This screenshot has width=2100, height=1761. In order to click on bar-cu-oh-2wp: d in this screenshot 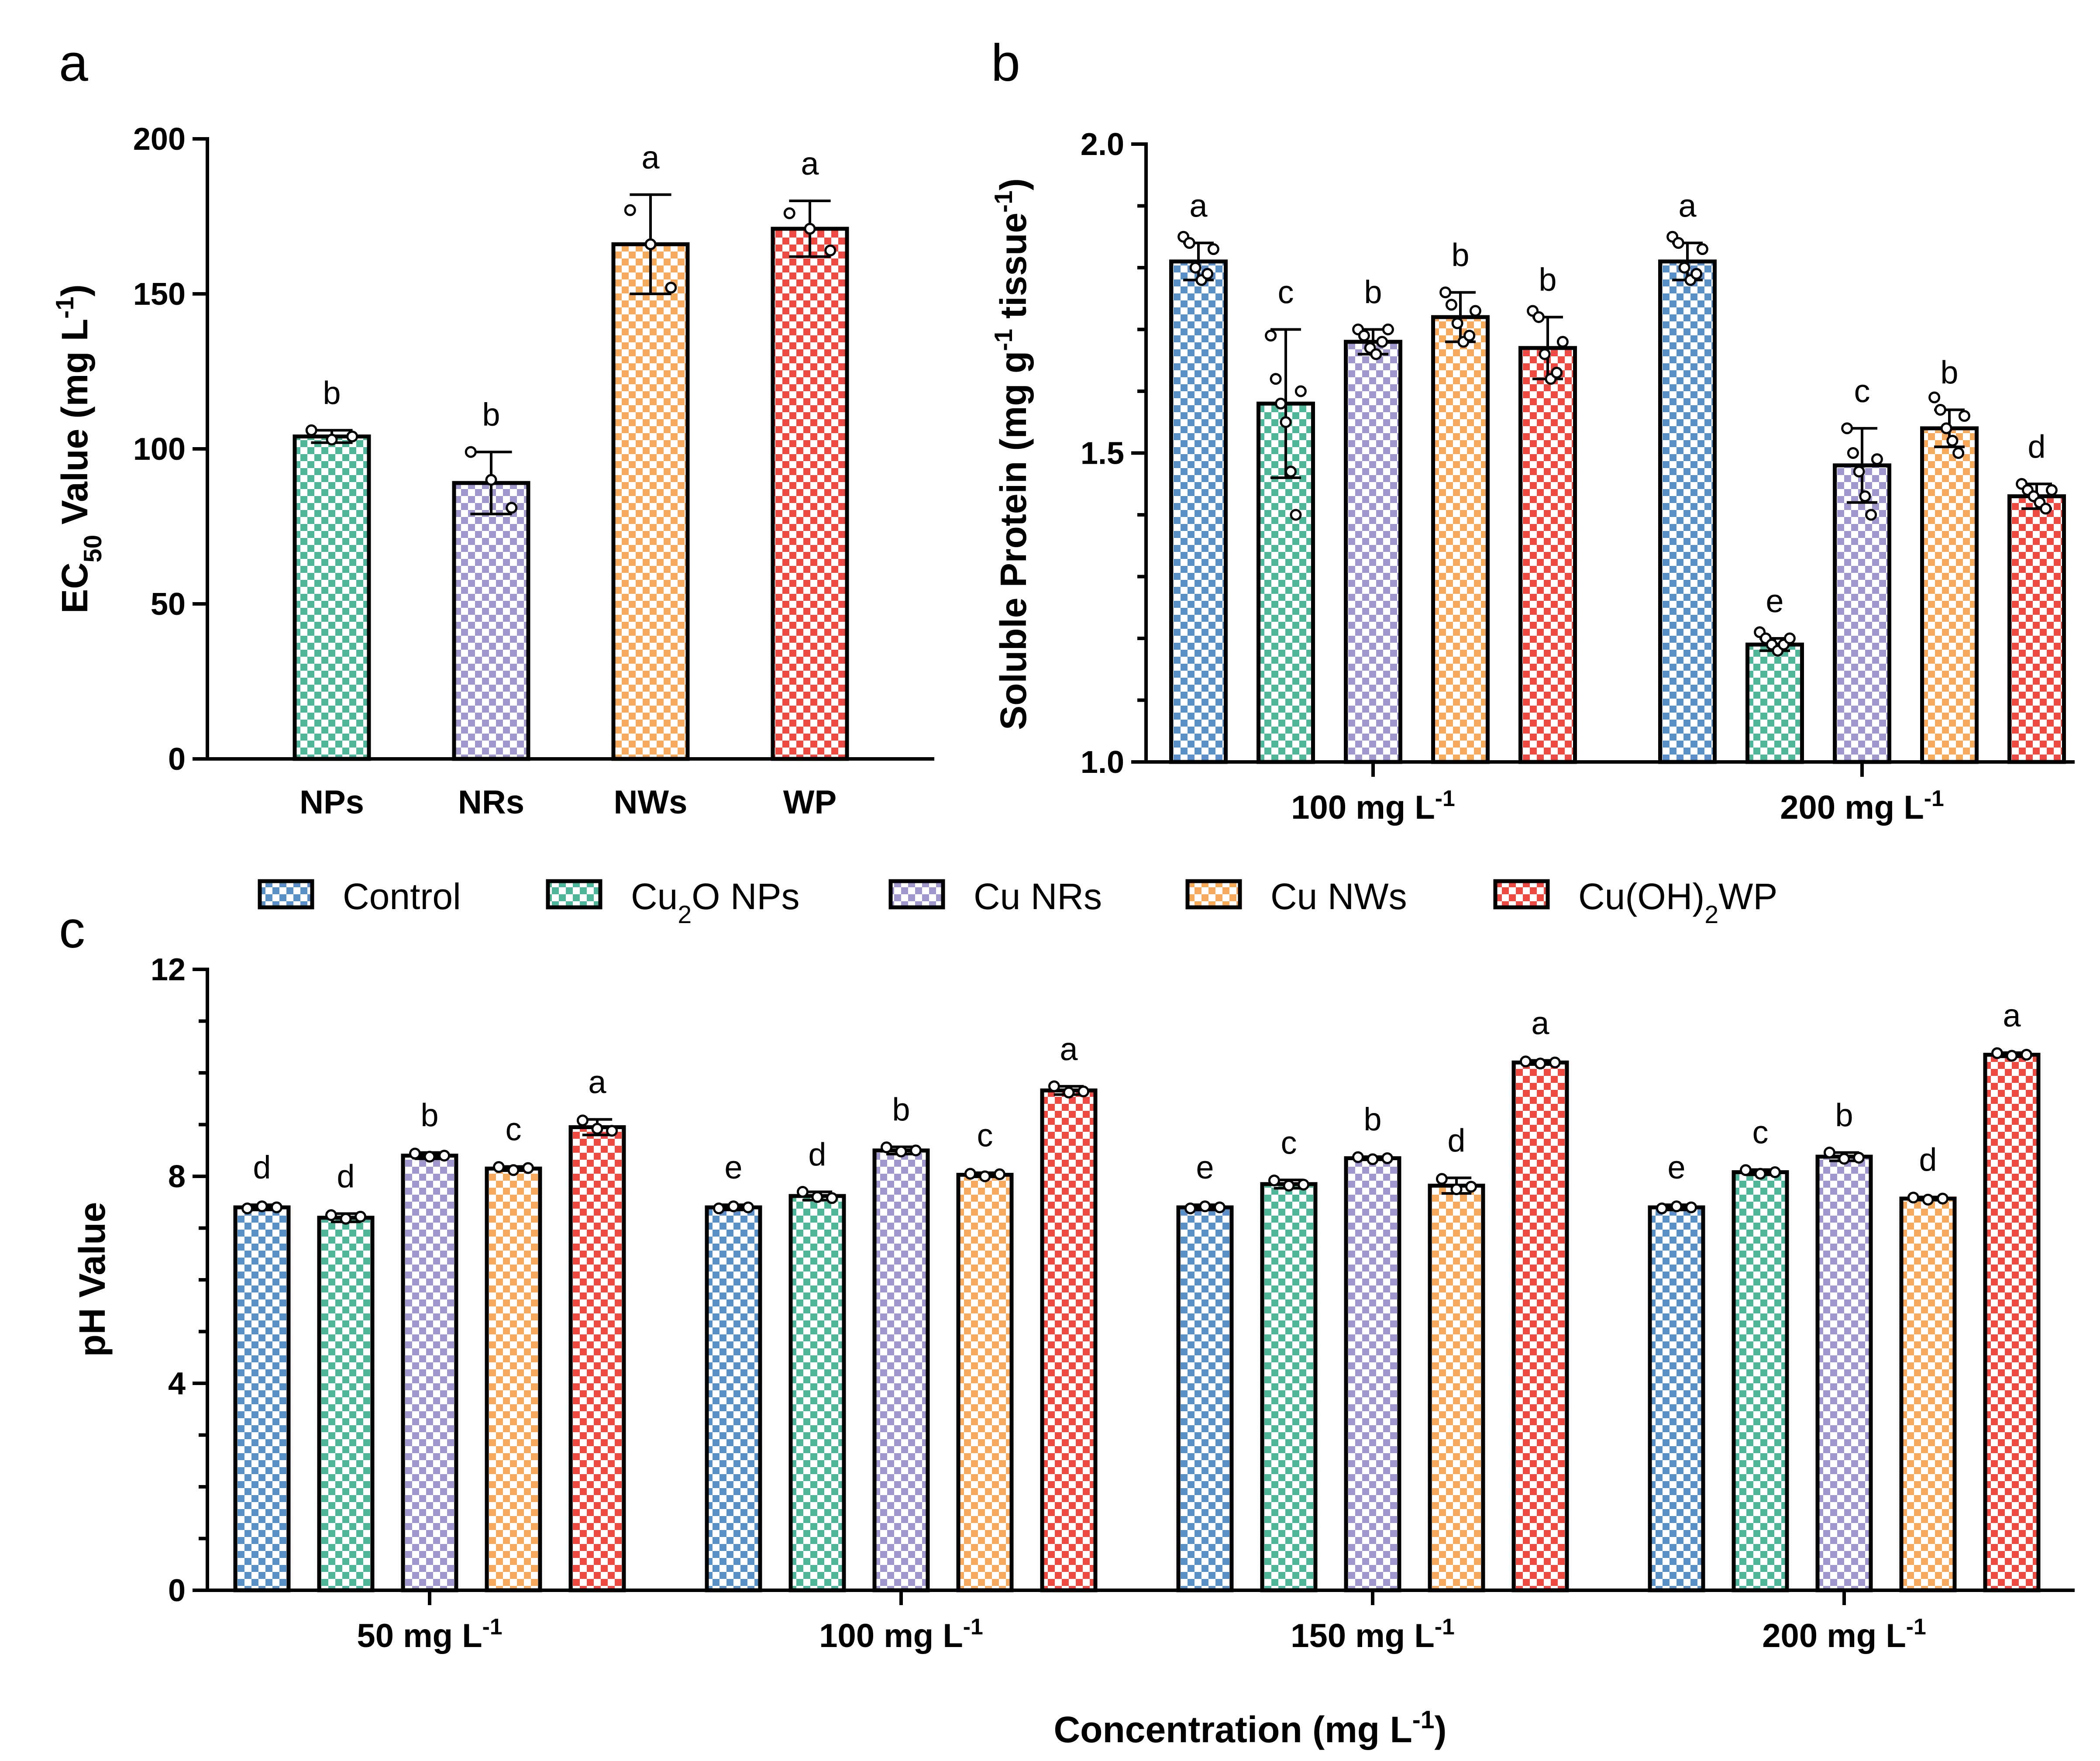, I will do `click(2037, 596)`.